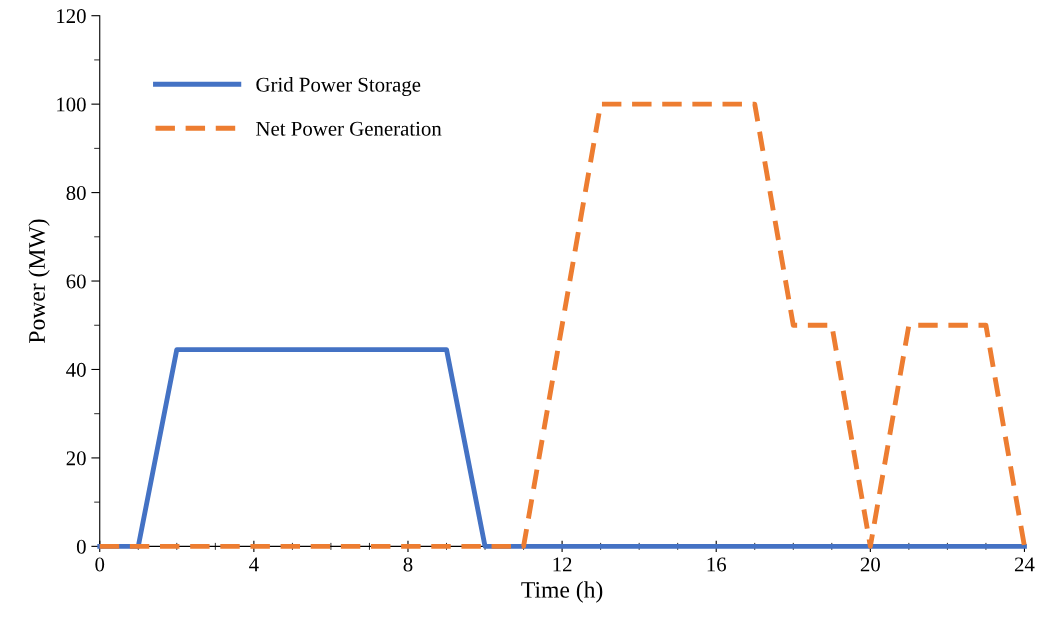 The width and height of the screenshot is (1039, 628). What do you see at coordinates (254, 564) in the screenshot?
I see `x-tick-label: 4` at bounding box center [254, 564].